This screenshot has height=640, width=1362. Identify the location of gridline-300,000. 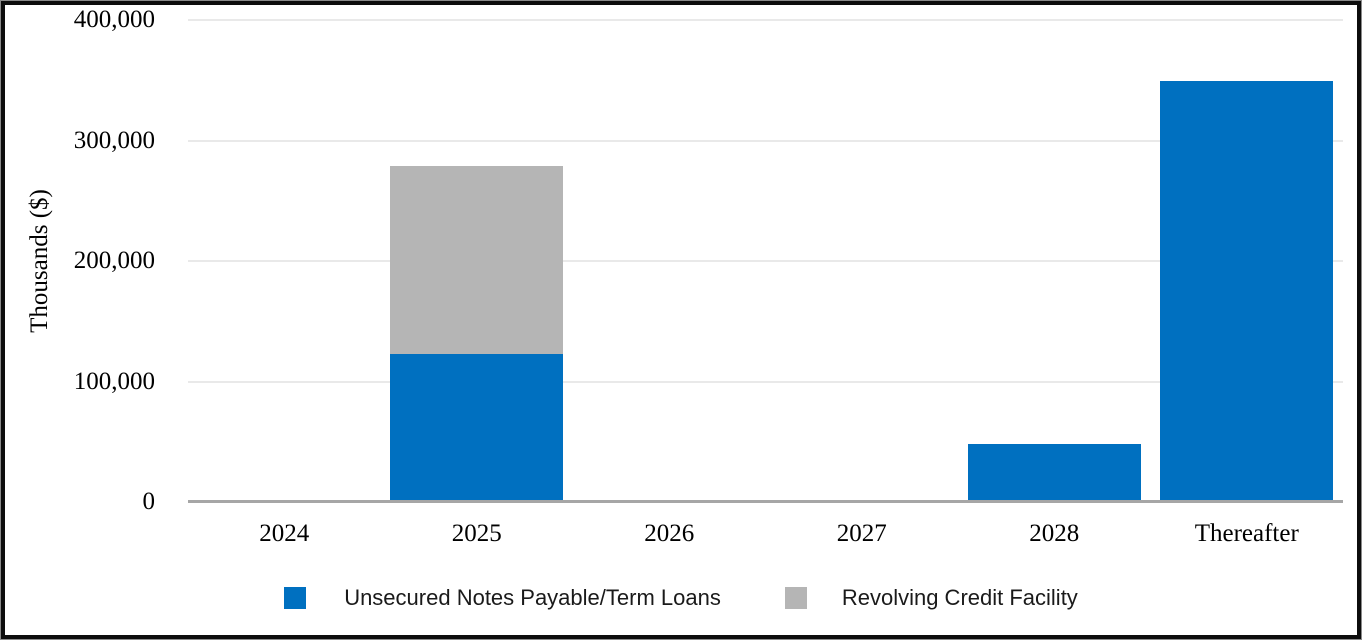
(765, 140).